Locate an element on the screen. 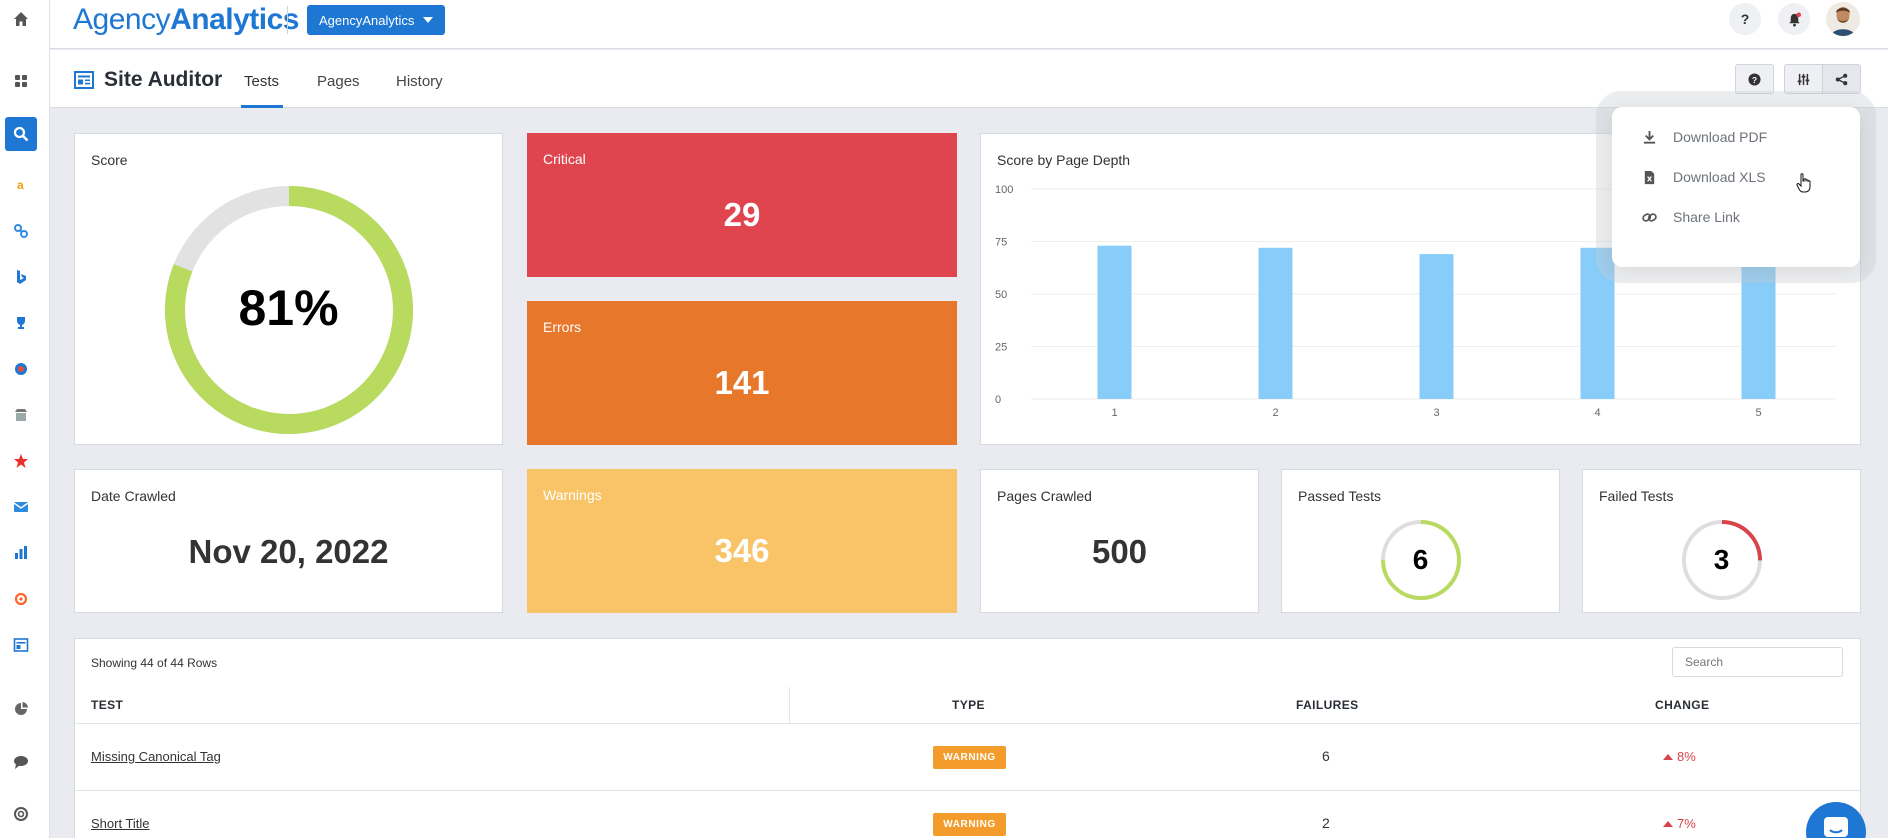 The width and height of the screenshot is (1888, 838). test-name-link: Missing Canonical Tag is located at coordinates (156, 756).